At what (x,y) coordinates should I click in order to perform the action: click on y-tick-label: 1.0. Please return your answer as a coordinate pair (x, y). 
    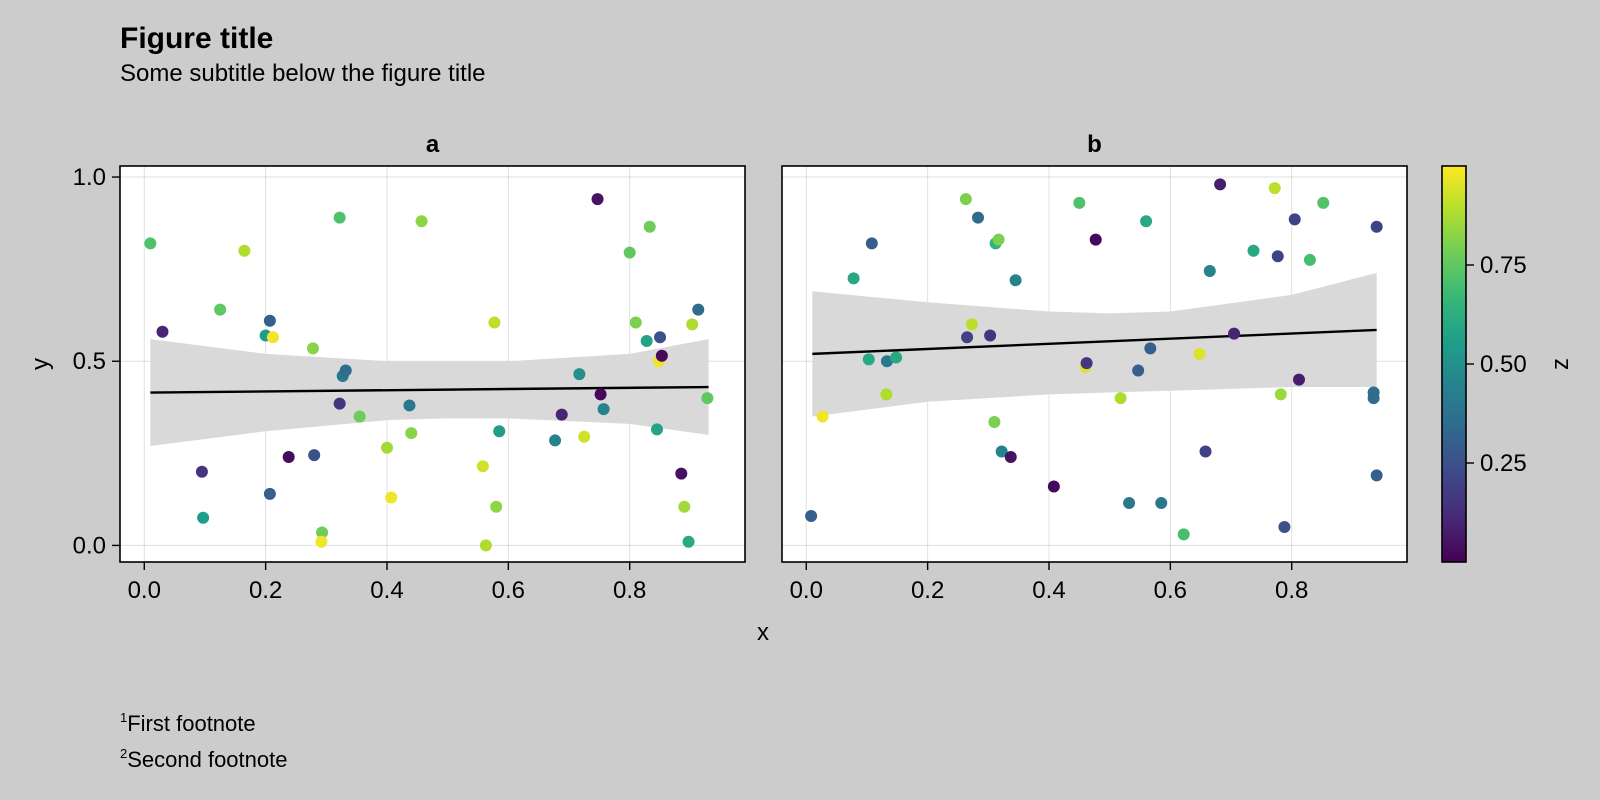
    Looking at the image, I should click on (89, 177).